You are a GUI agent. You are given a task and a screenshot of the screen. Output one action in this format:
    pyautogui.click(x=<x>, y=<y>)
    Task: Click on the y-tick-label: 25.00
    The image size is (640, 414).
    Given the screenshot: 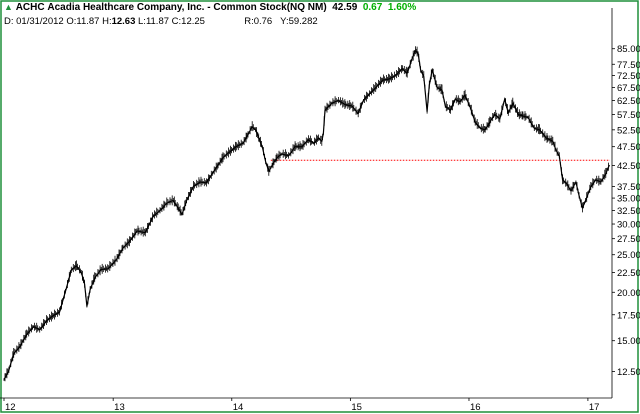 What is the action you would take?
    pyautogui.click(x=628, y=255)
    